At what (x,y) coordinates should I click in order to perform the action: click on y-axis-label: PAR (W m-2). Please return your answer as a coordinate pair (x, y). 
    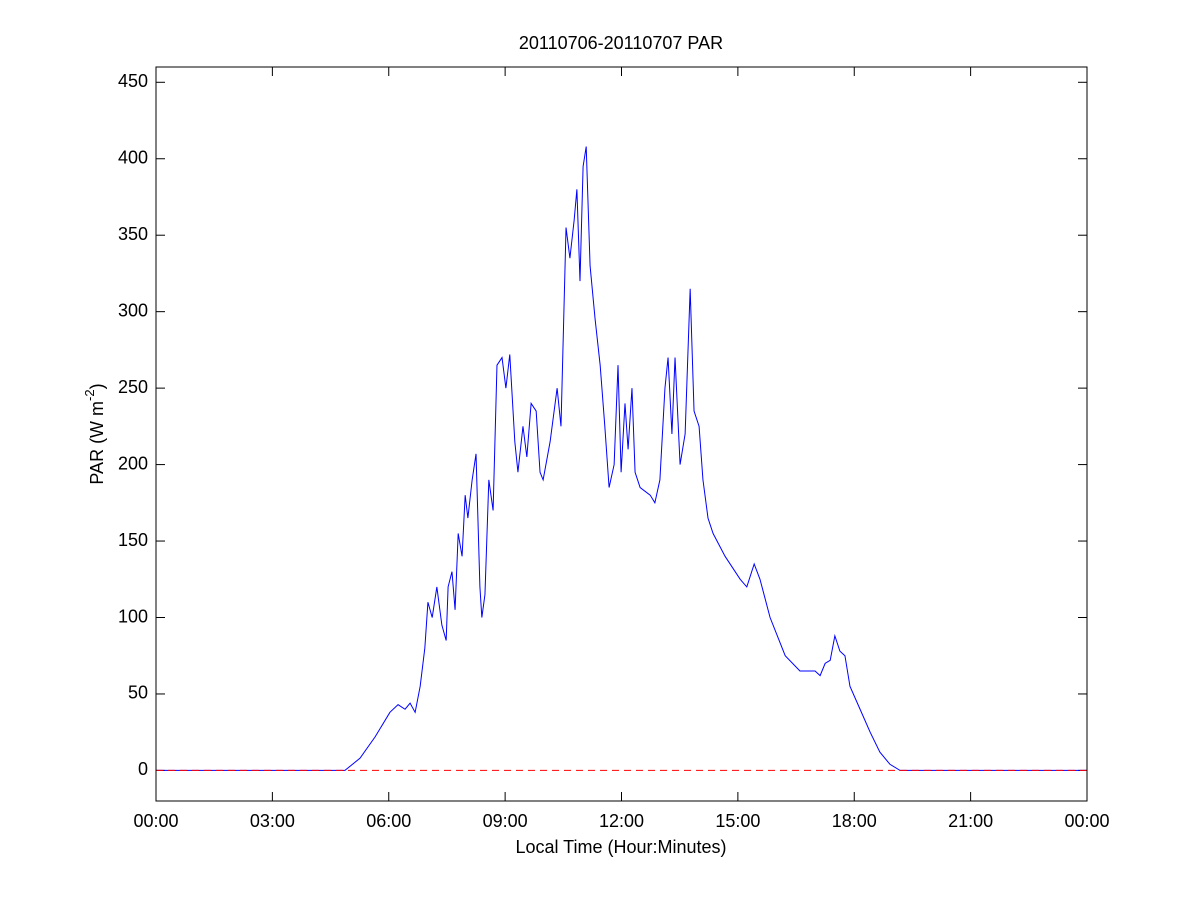
    Looking at the image, I should click on (94, 433).